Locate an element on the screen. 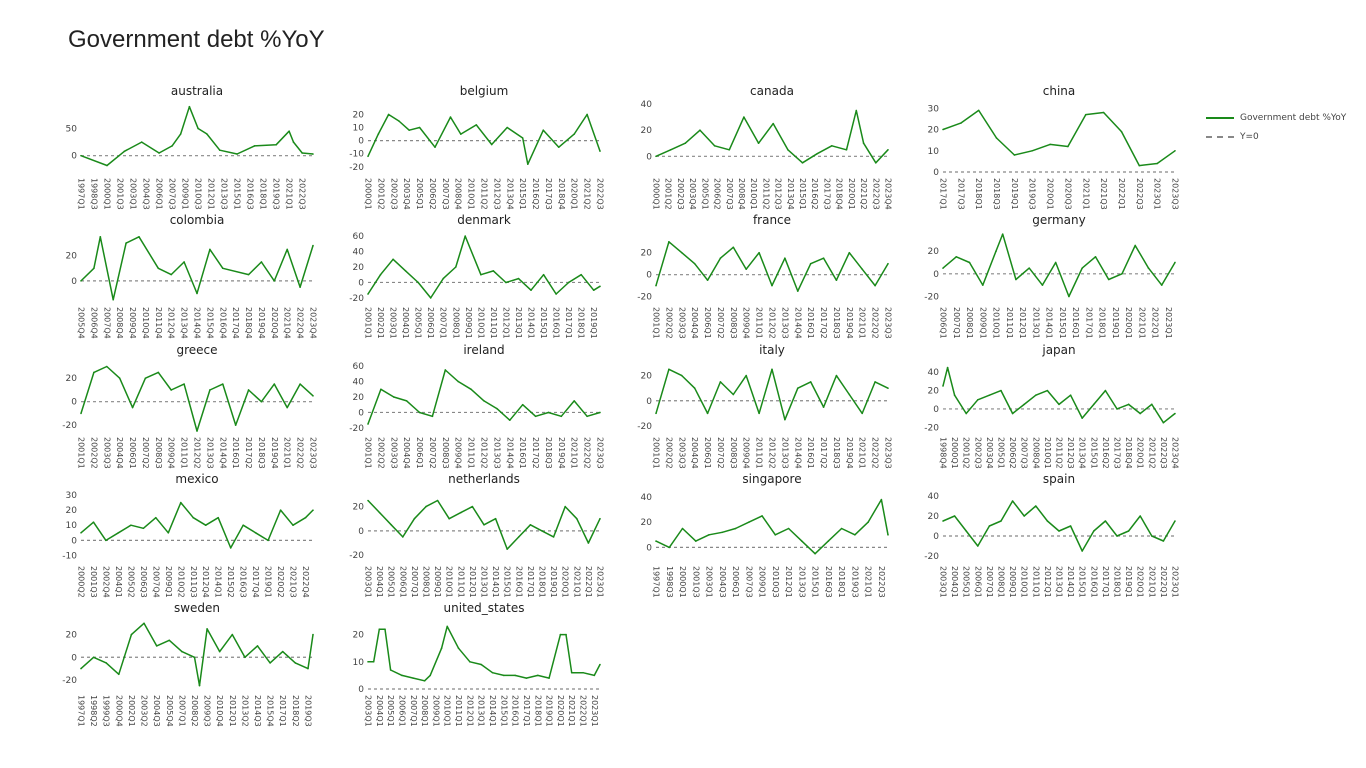 This screenshot has height=768, width=1366. x-tick-label: 2016Q3 is located at coordinates (250, 194).